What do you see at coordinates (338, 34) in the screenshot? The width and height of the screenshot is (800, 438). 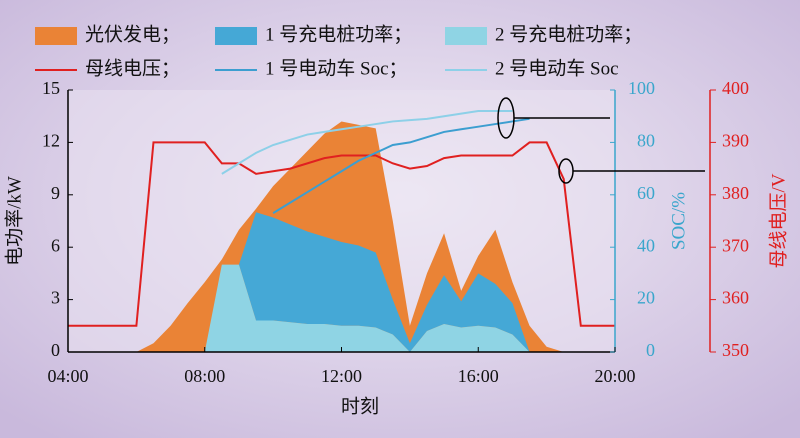 I see `legend-label: 1 号充电桩功率；` at bounding box center [338, 34].